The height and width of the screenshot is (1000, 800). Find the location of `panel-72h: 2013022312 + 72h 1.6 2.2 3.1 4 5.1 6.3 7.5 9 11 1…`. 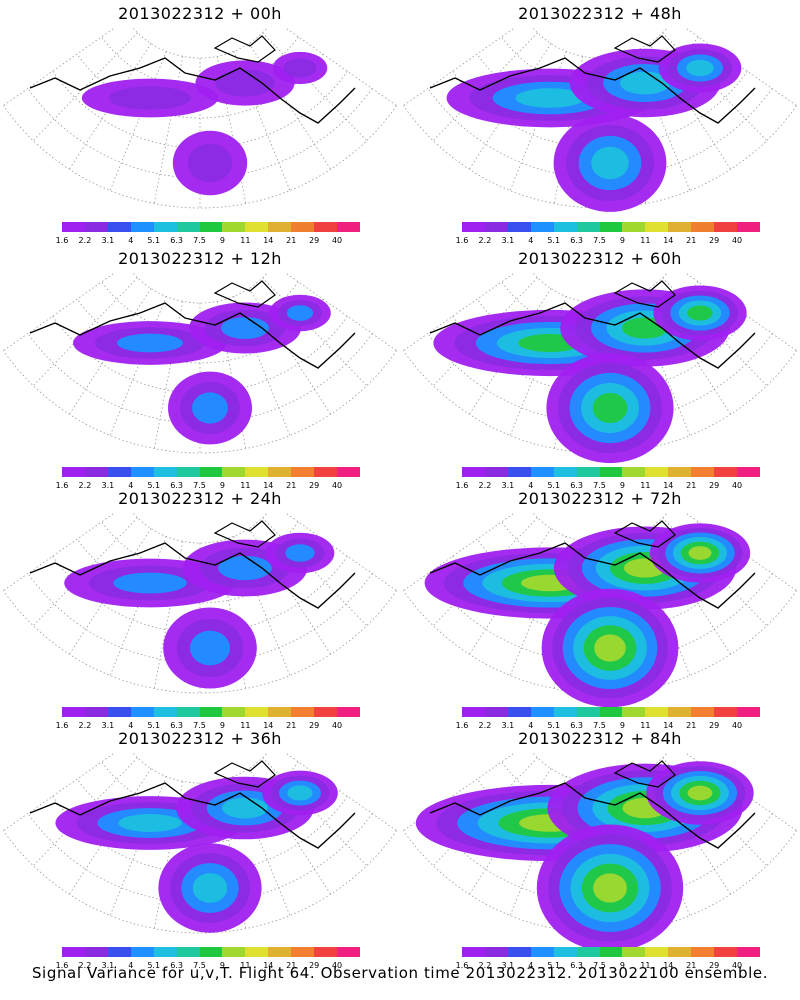

panel-72h: 2013022312 + 72h 1.6 2.2 3.1 4 5.1 6.3 7.5 9 11 1… is located at coordinates (600, 607).